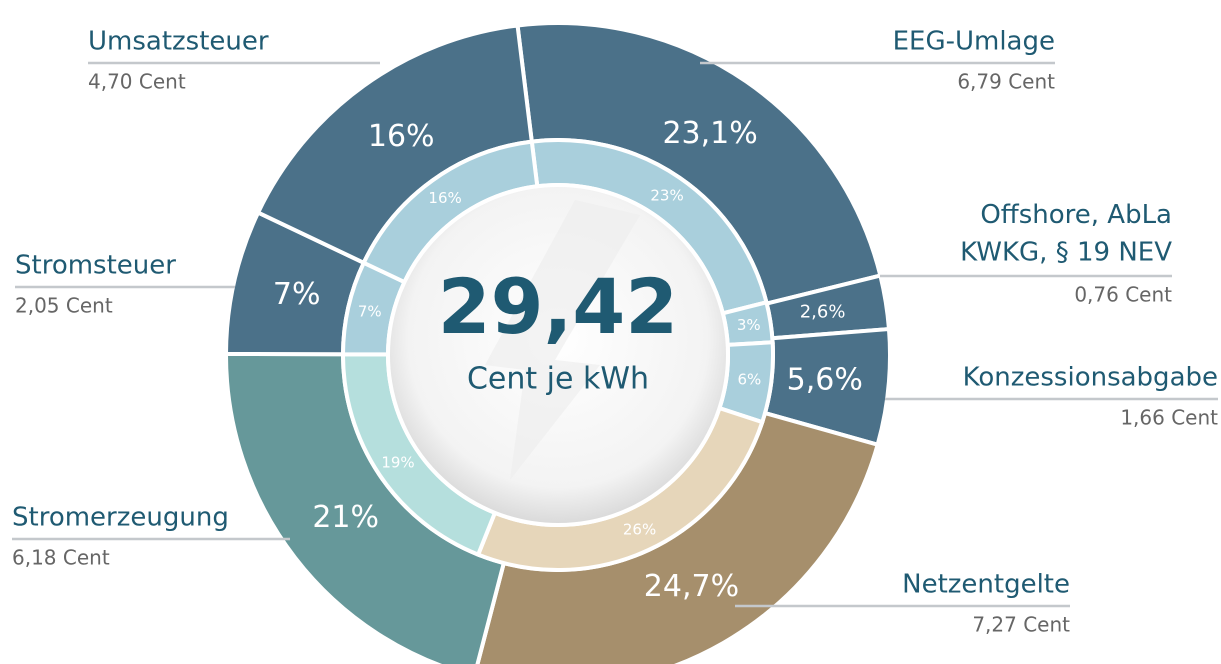  I want to click on amount-label: 6,79 Cent, so click(1006, 82).